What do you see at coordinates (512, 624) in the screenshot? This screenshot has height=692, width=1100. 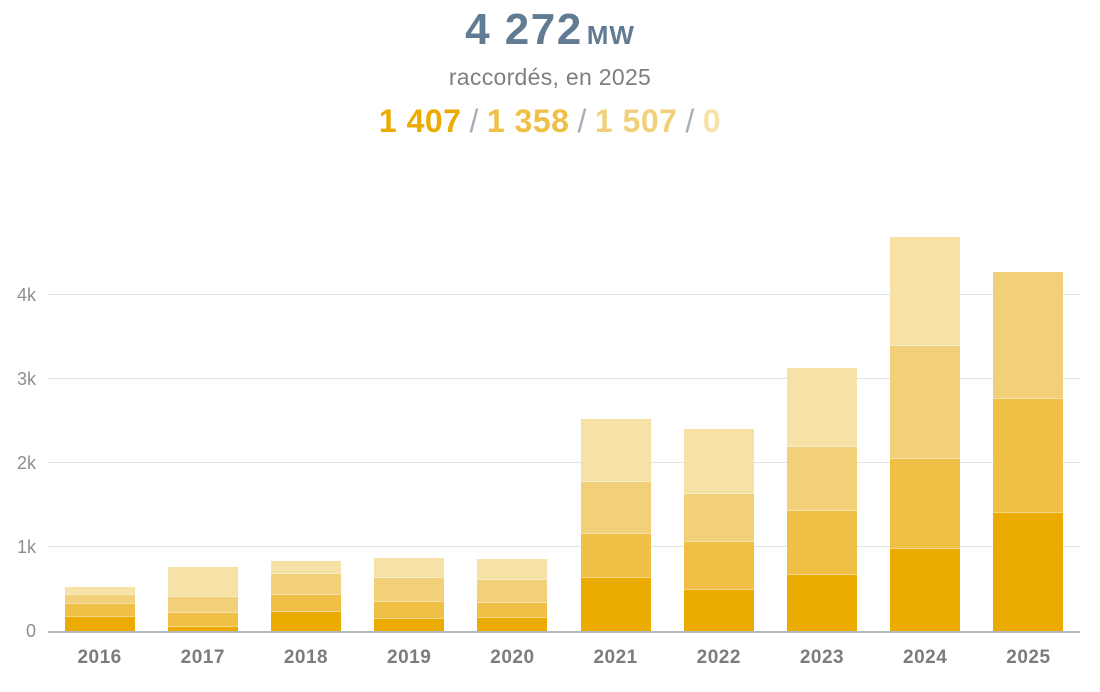 I see `bar-2020-segment-1-darkest` at bounding box center [512, 624].